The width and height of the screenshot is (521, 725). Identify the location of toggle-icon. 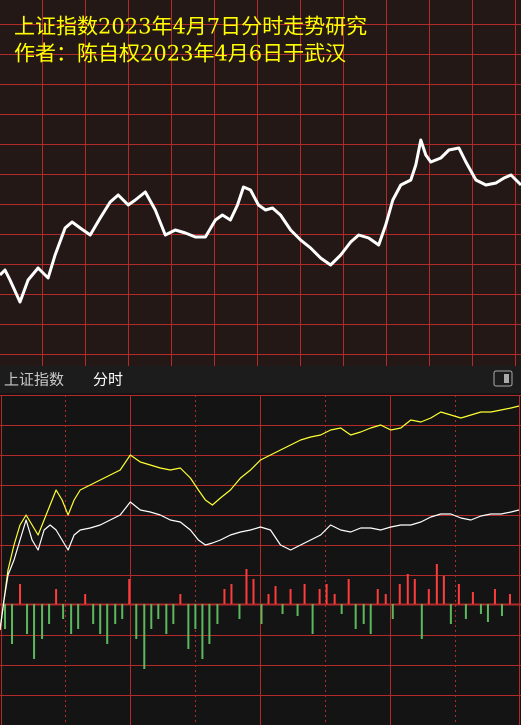
(503, 378).